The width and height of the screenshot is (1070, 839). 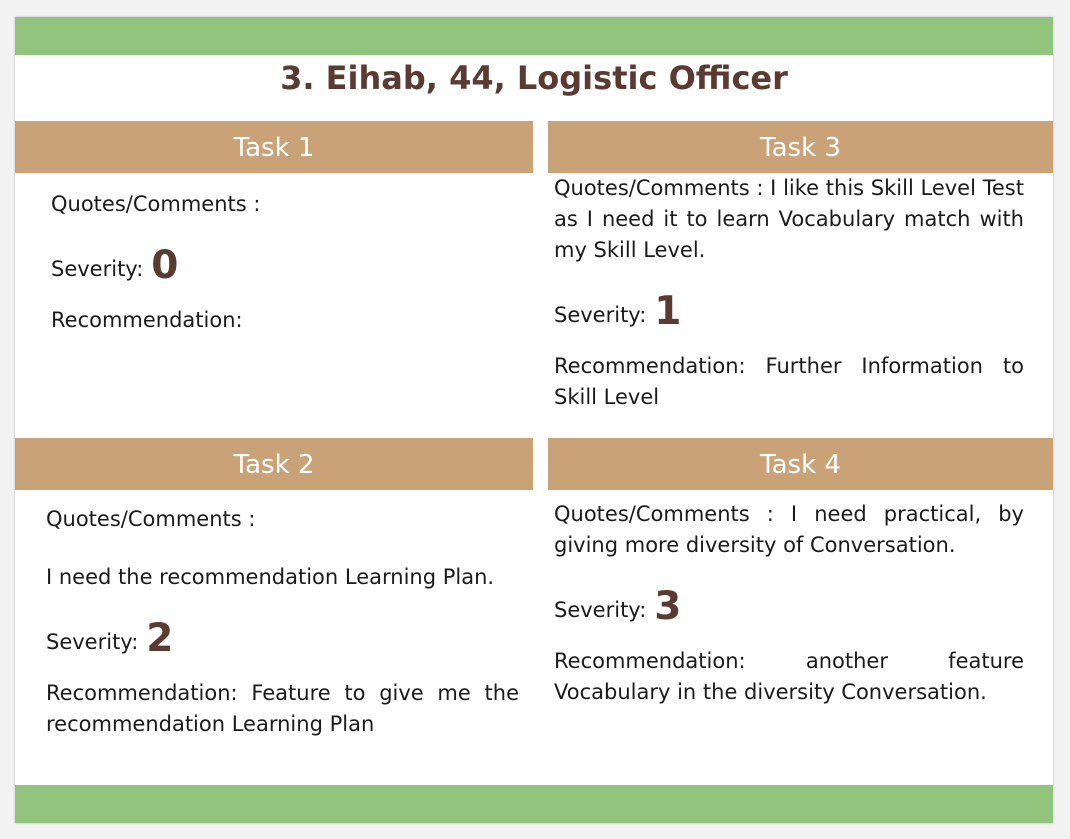 I want to click on task-1-severity: Severity: 0, so click(x=271, y=265).